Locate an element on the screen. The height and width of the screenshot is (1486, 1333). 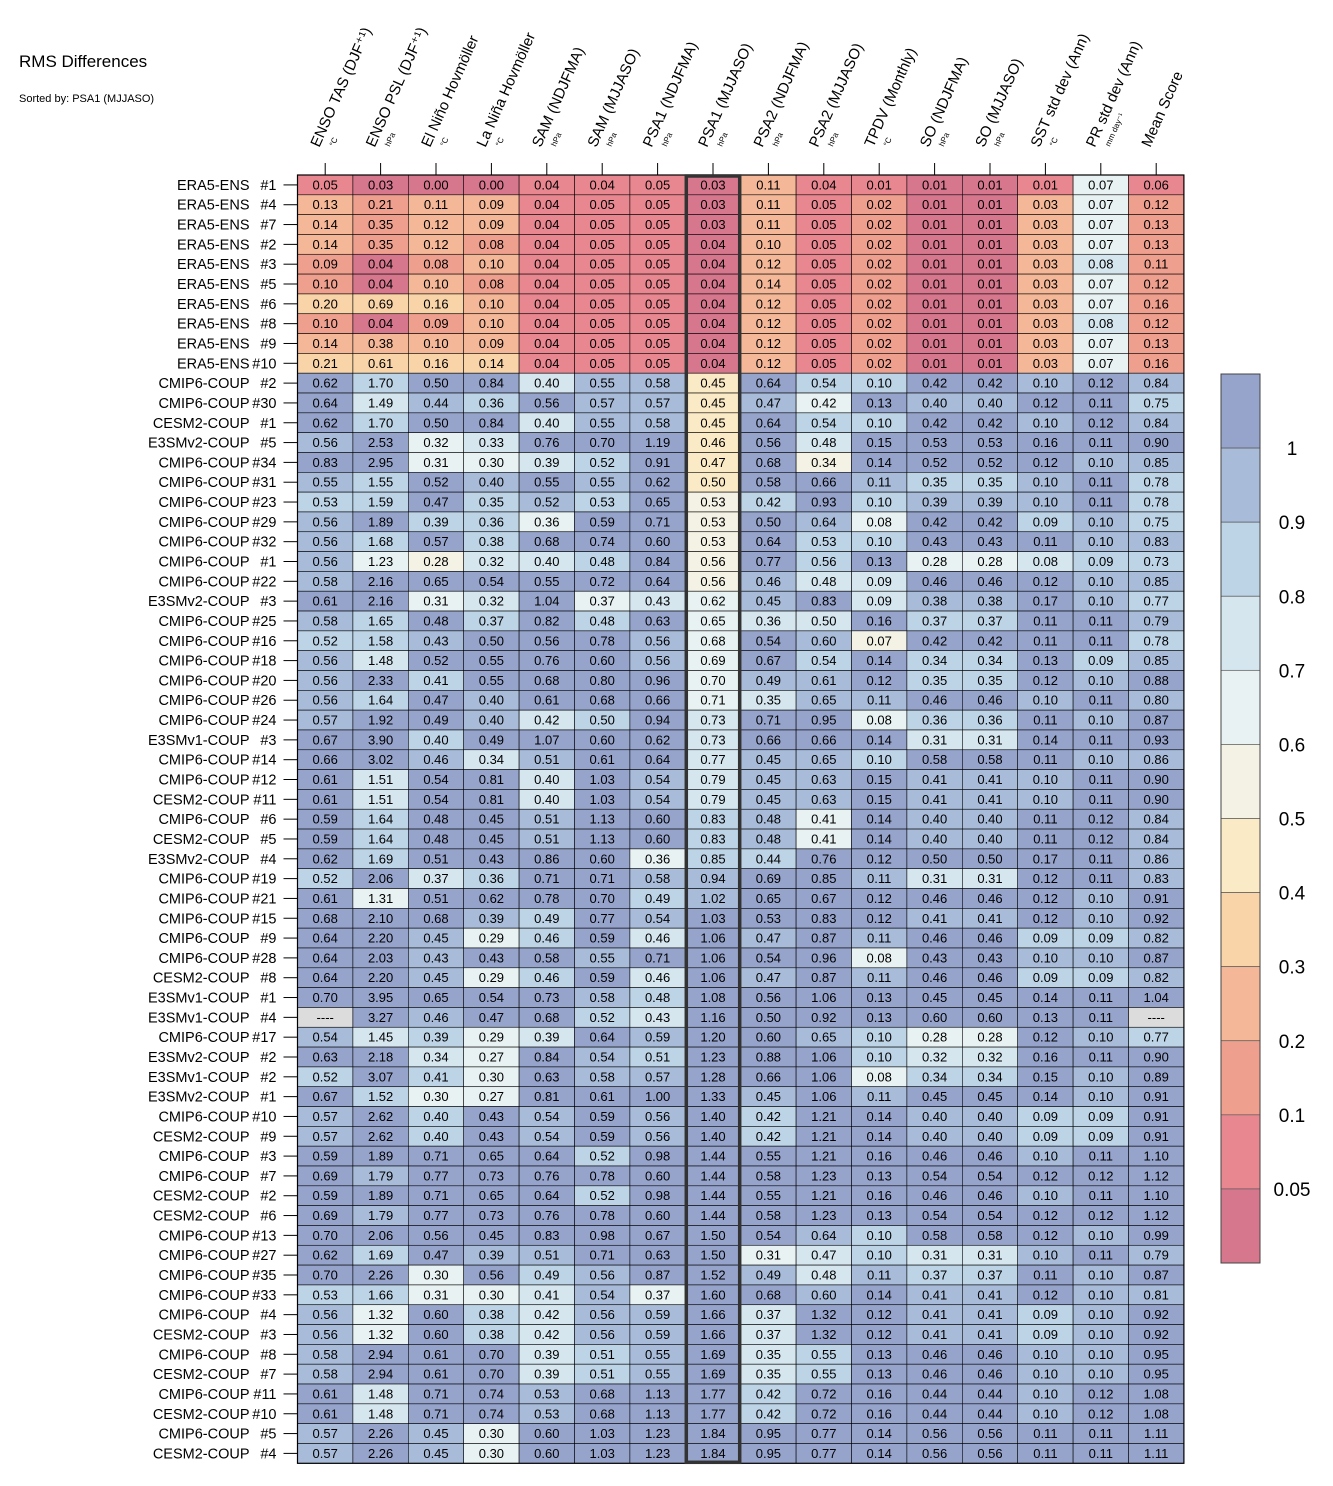
cell-value: 0.79 is located at coordinates (1156, 620).